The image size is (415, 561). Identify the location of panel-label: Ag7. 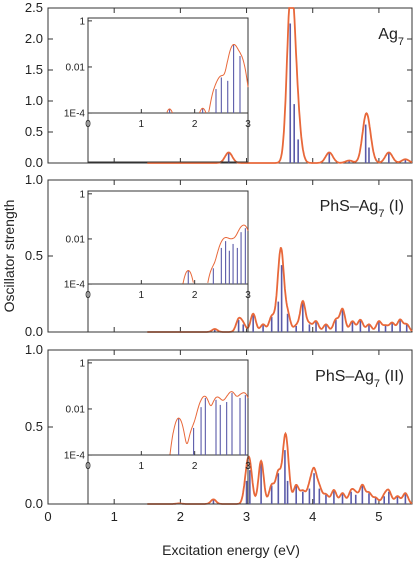
(391, 37).